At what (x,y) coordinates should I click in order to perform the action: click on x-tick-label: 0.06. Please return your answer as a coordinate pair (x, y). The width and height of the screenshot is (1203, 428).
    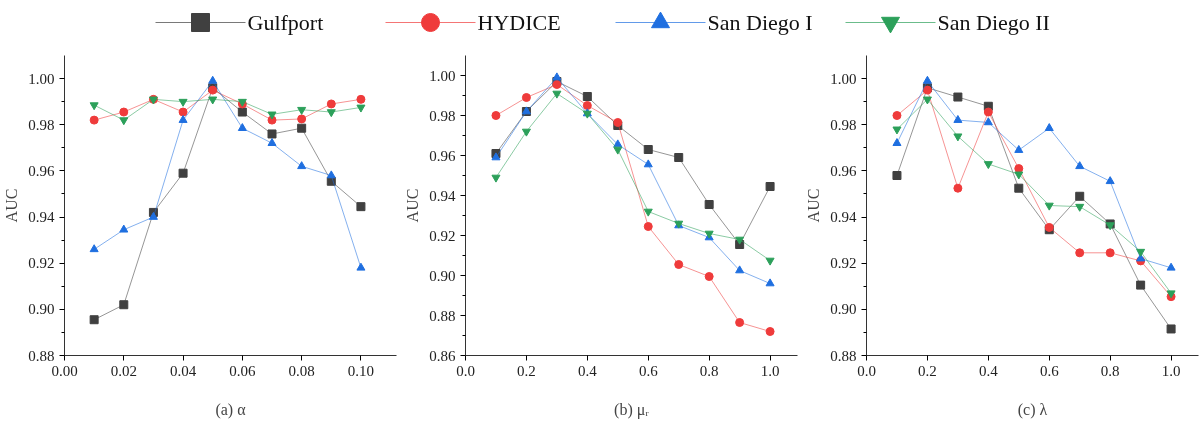
    Looking at the image, I should click on (242, 370).